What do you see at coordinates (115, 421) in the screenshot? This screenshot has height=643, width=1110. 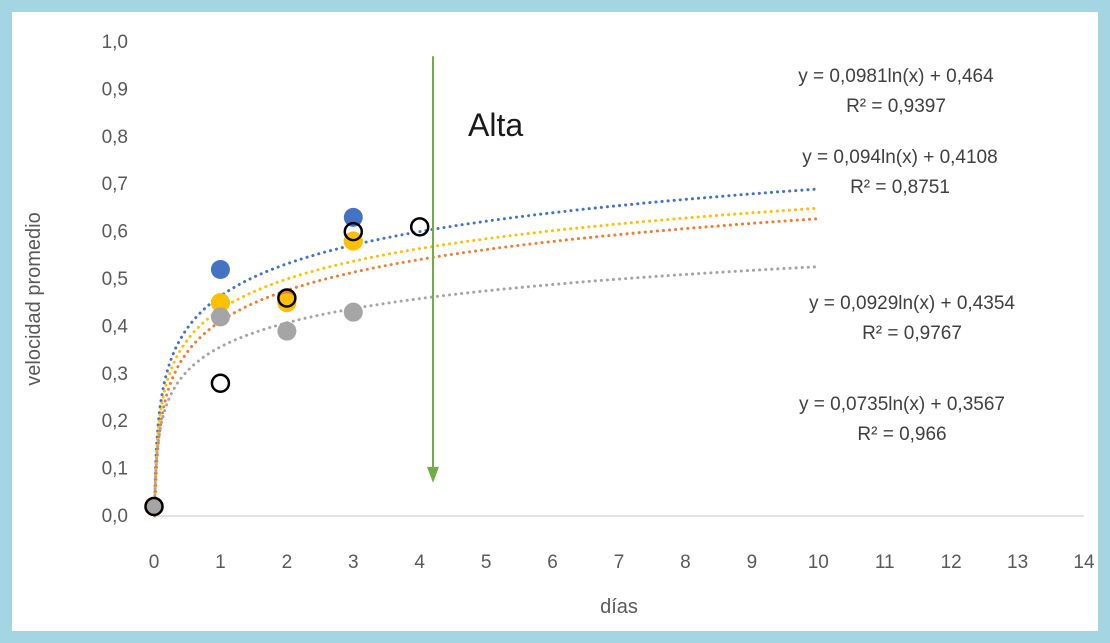 I see `y-tick-label: 0,2` at bounding box center [115, 421].